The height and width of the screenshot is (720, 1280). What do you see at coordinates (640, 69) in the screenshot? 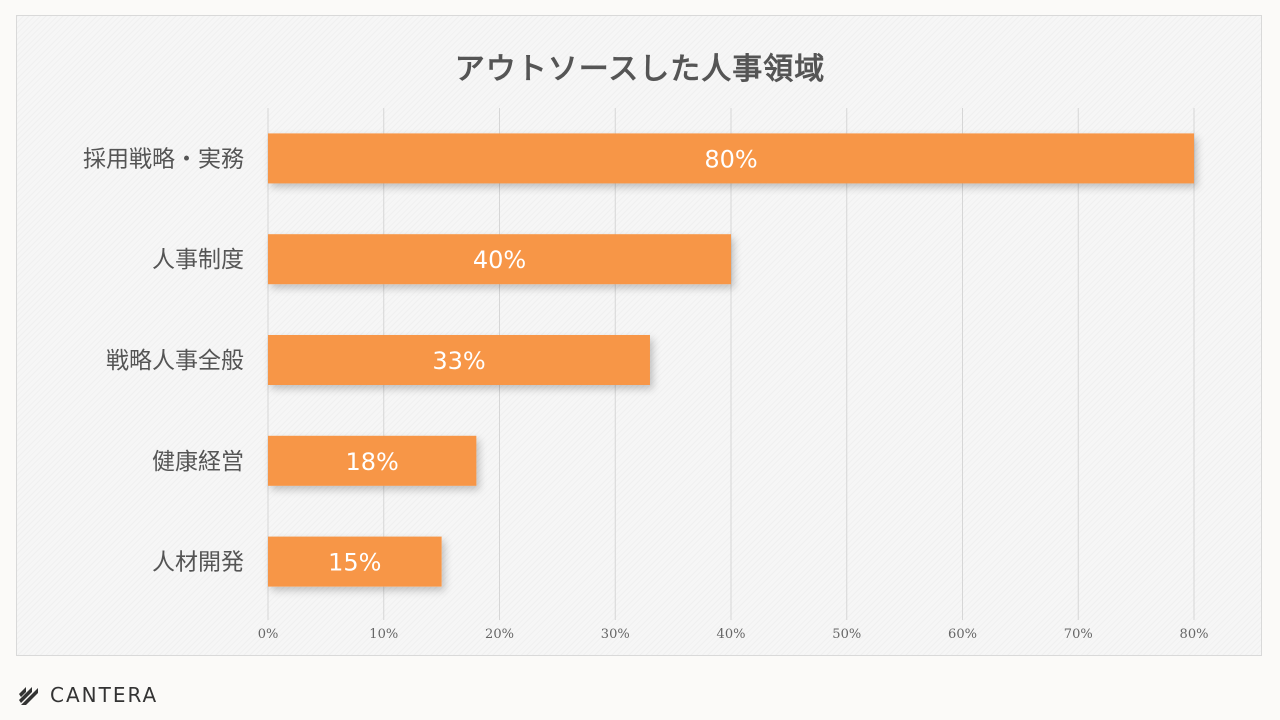
I see `chart-title: アウトソースした人事領域` at bounding box center [640, 69].